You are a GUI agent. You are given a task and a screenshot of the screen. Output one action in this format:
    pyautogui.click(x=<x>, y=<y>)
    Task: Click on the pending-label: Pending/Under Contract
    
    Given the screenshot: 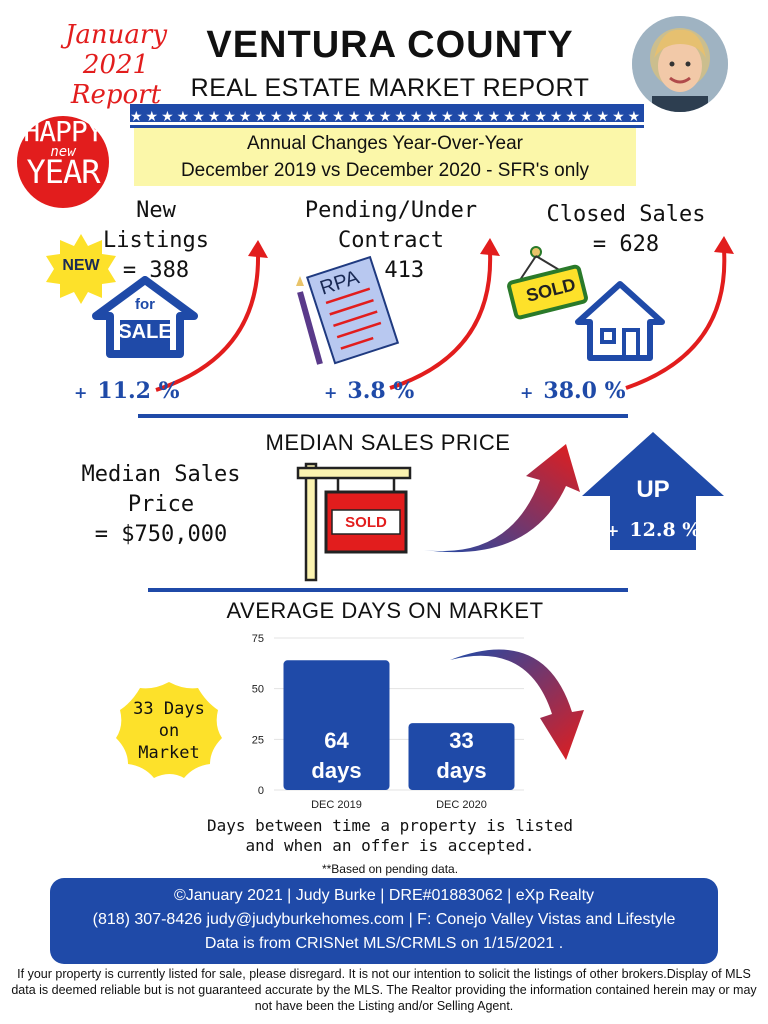 What is the action you would take?
    pyautogui.click(x=391, y=225)
    